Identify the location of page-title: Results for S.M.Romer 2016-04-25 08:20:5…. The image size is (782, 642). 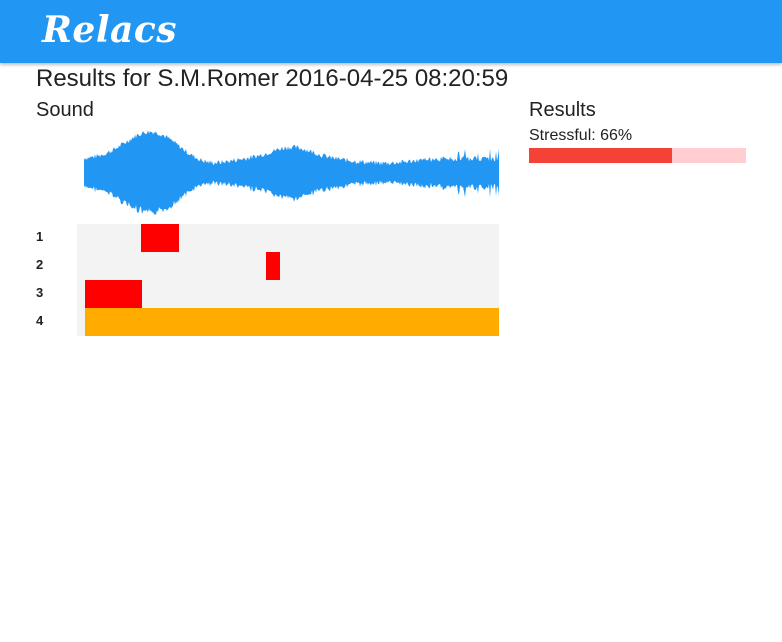
(272, 78).